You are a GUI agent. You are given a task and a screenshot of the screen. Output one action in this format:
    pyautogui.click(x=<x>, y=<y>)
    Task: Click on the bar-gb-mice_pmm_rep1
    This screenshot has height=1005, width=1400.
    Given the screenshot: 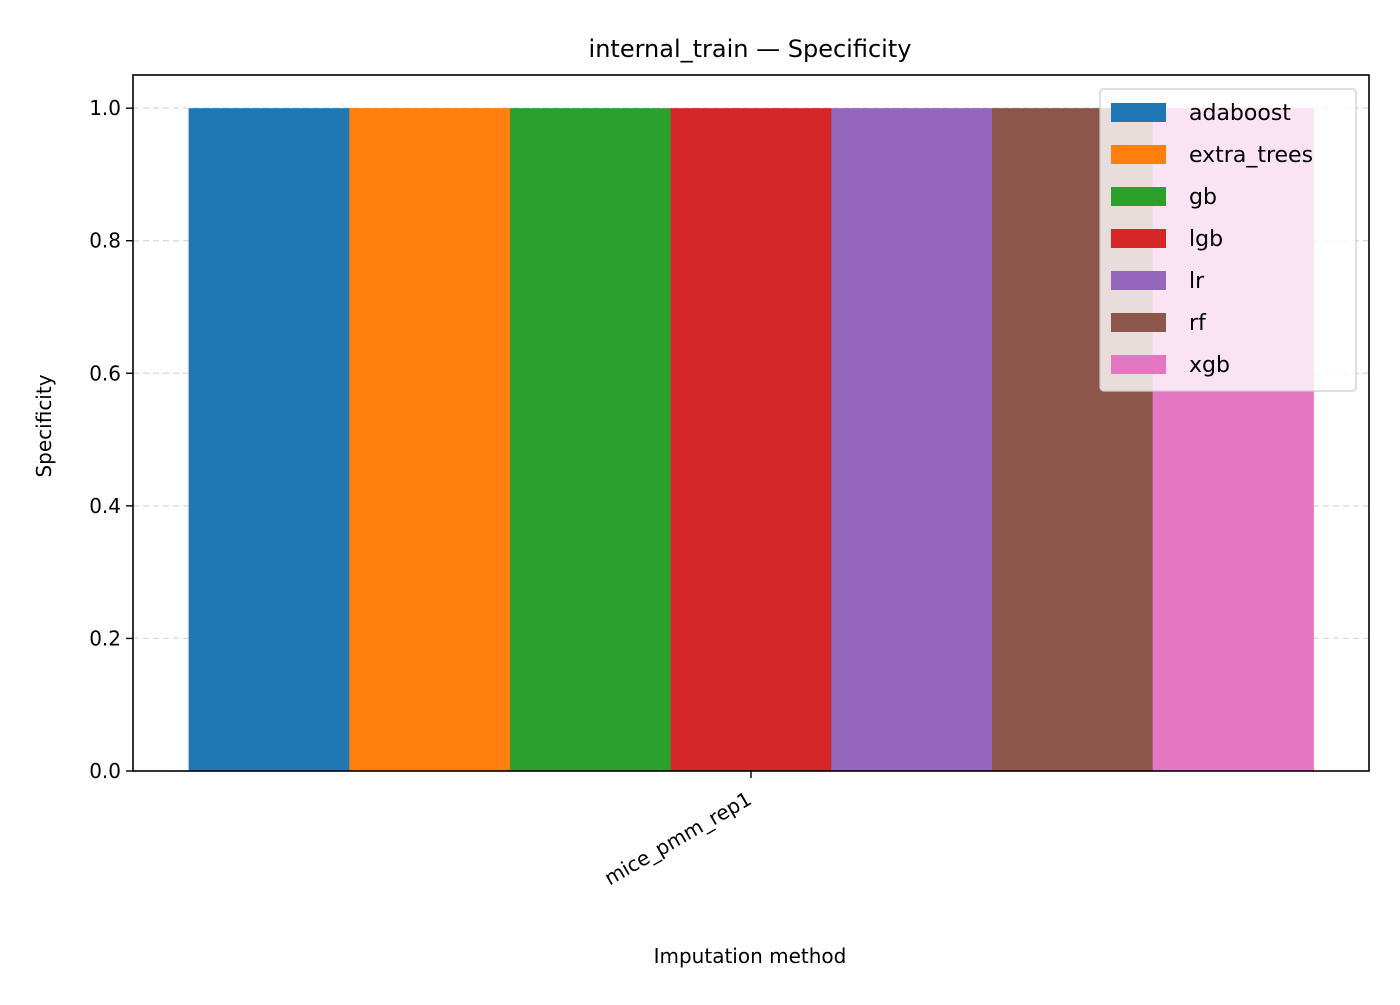 What is the action you would take?
    pyautogui.click(x=590, y=439)
    